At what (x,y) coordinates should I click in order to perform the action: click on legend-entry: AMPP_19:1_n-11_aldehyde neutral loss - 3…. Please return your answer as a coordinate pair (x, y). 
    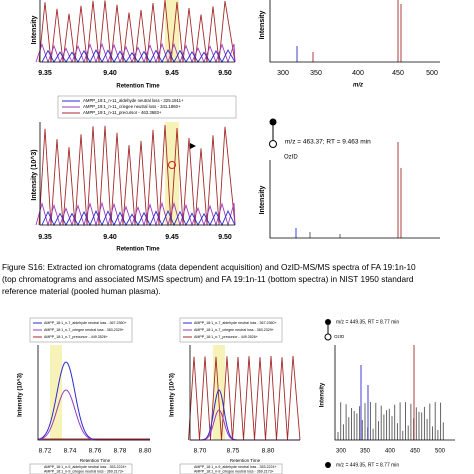
    Looking at the image, I should click on (133, 100).